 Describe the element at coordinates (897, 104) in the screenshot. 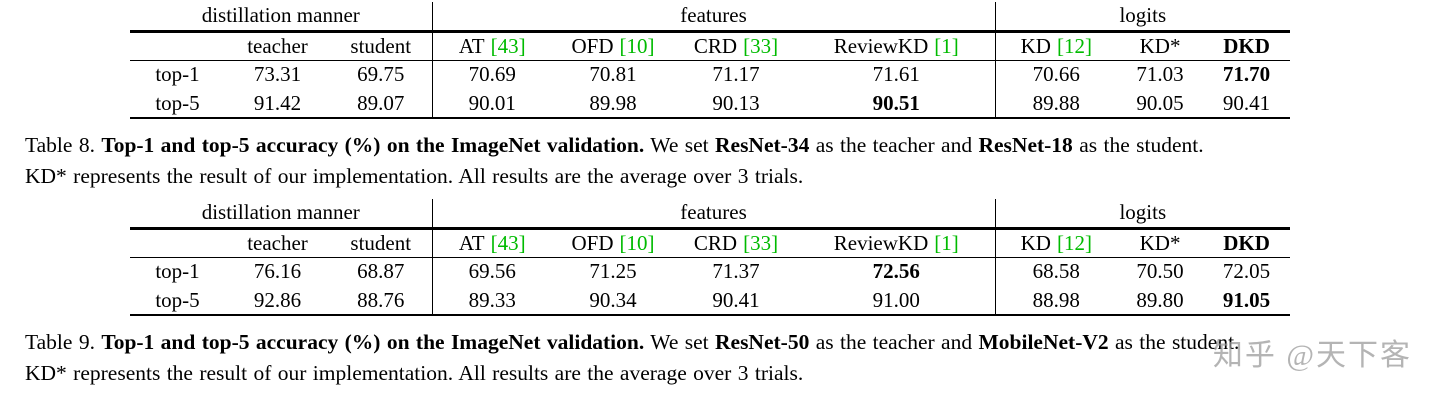

I see `cell-t8-top5-reviewkd: 90.51` at that location.